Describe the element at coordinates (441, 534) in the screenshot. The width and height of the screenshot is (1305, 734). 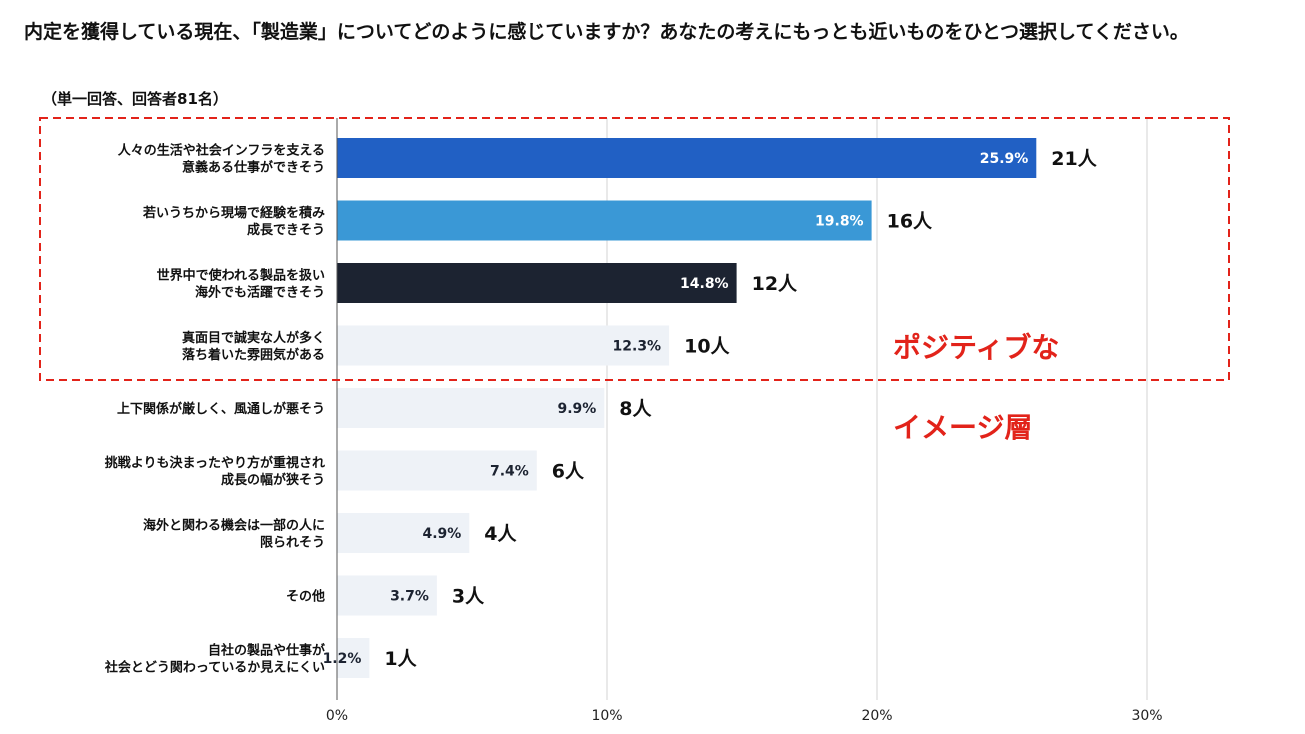
I see `value-label: 4.9%` at that location.